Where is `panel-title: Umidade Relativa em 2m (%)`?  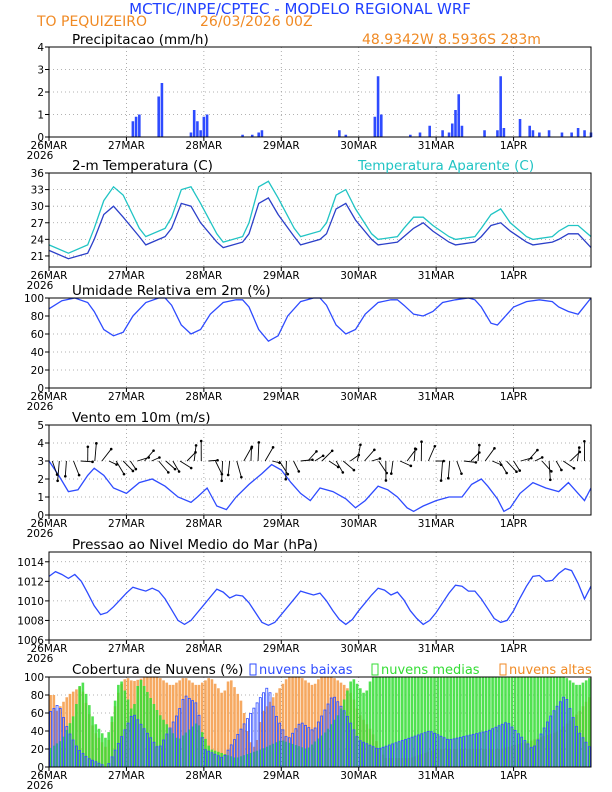
panel-title: Umidade Relativa em 2m (%) is located at coordinates (171, 291).